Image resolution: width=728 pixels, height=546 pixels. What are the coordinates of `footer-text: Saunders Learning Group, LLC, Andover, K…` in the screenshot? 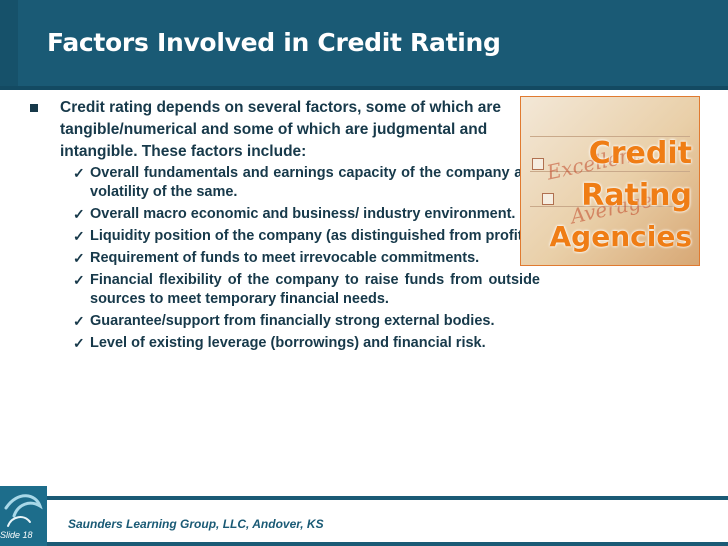 It's located at (196, 524).